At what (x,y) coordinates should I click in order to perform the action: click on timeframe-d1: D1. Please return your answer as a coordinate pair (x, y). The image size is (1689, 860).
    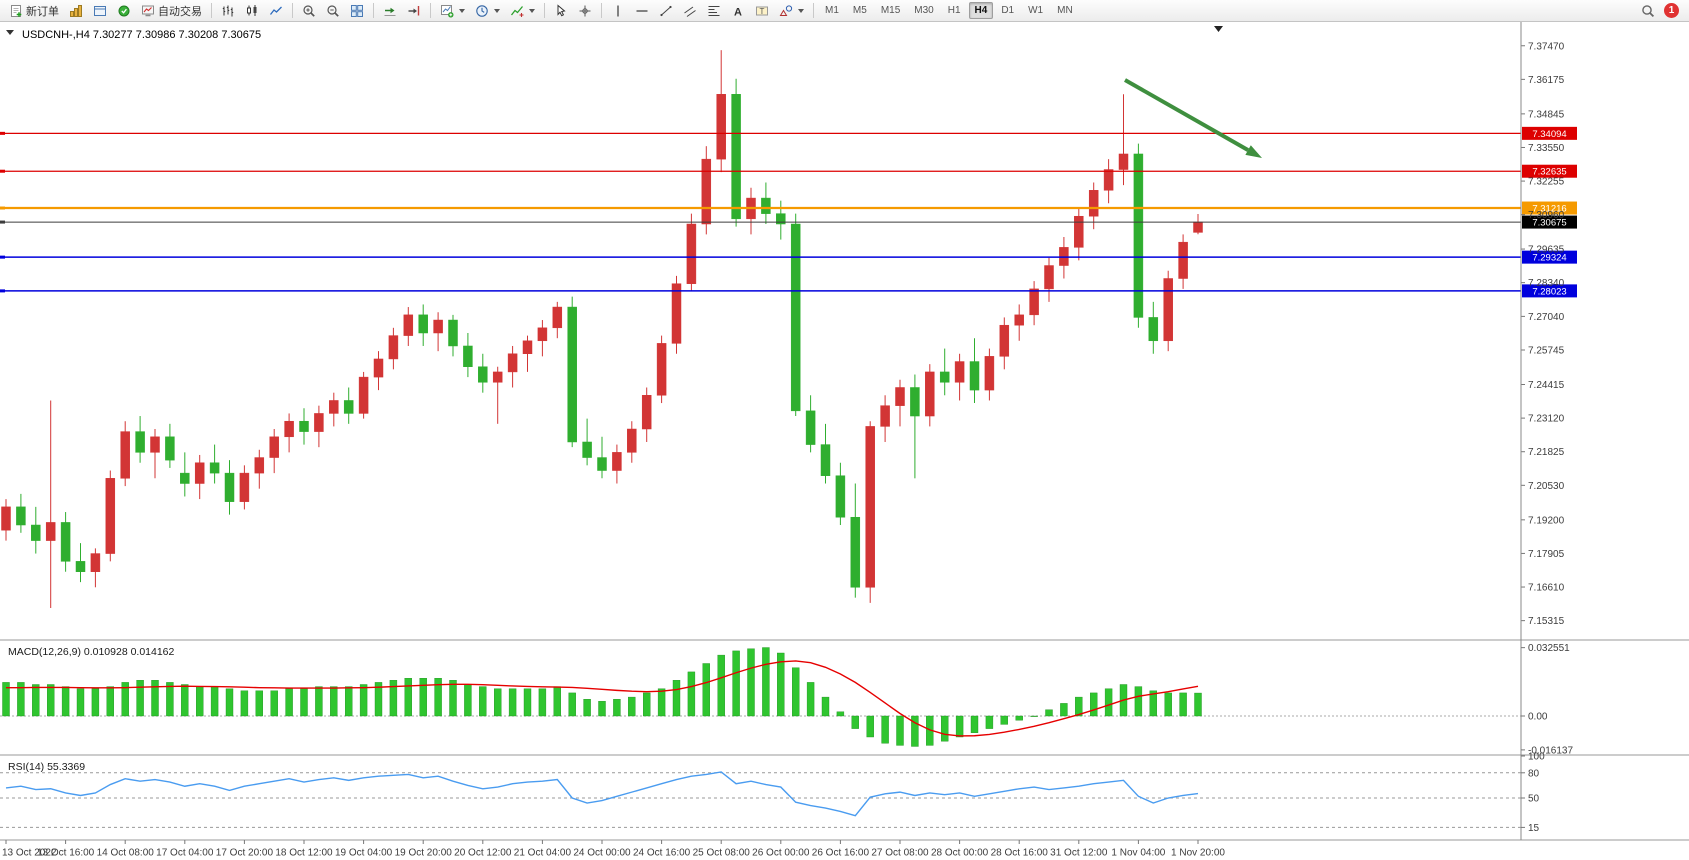
    Looking at the image, I should click on (1008, 10).